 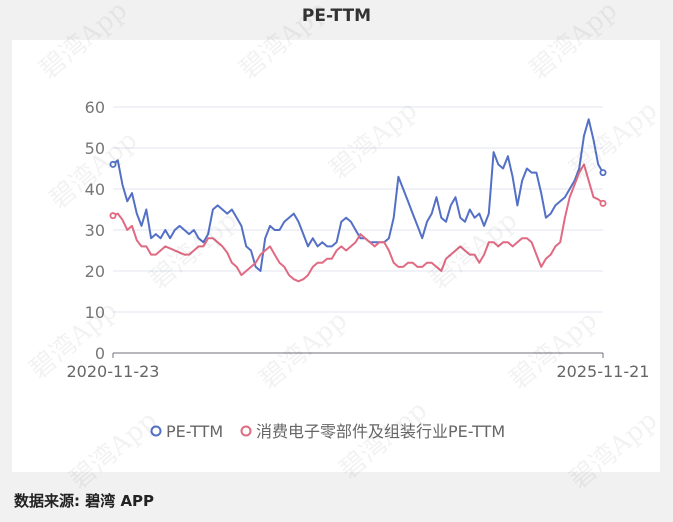 What do you see at coordinates (95, 148) in the screenshot?
I see `y-tick-label-50: 50` at bounding box center [95, 148].